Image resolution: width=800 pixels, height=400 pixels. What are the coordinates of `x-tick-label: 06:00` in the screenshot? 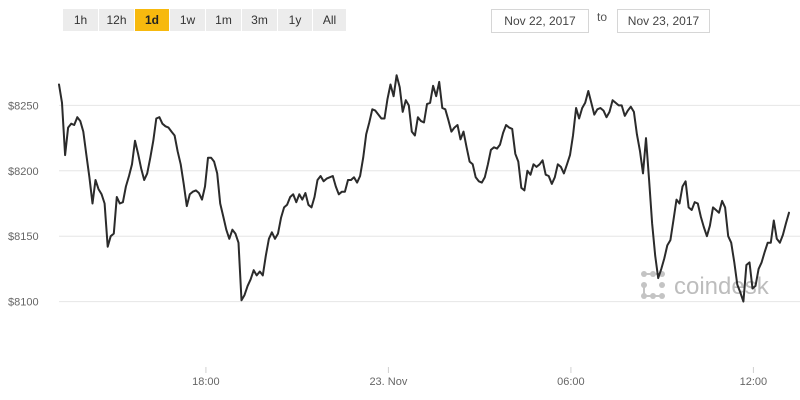 It's located at (571, 382).